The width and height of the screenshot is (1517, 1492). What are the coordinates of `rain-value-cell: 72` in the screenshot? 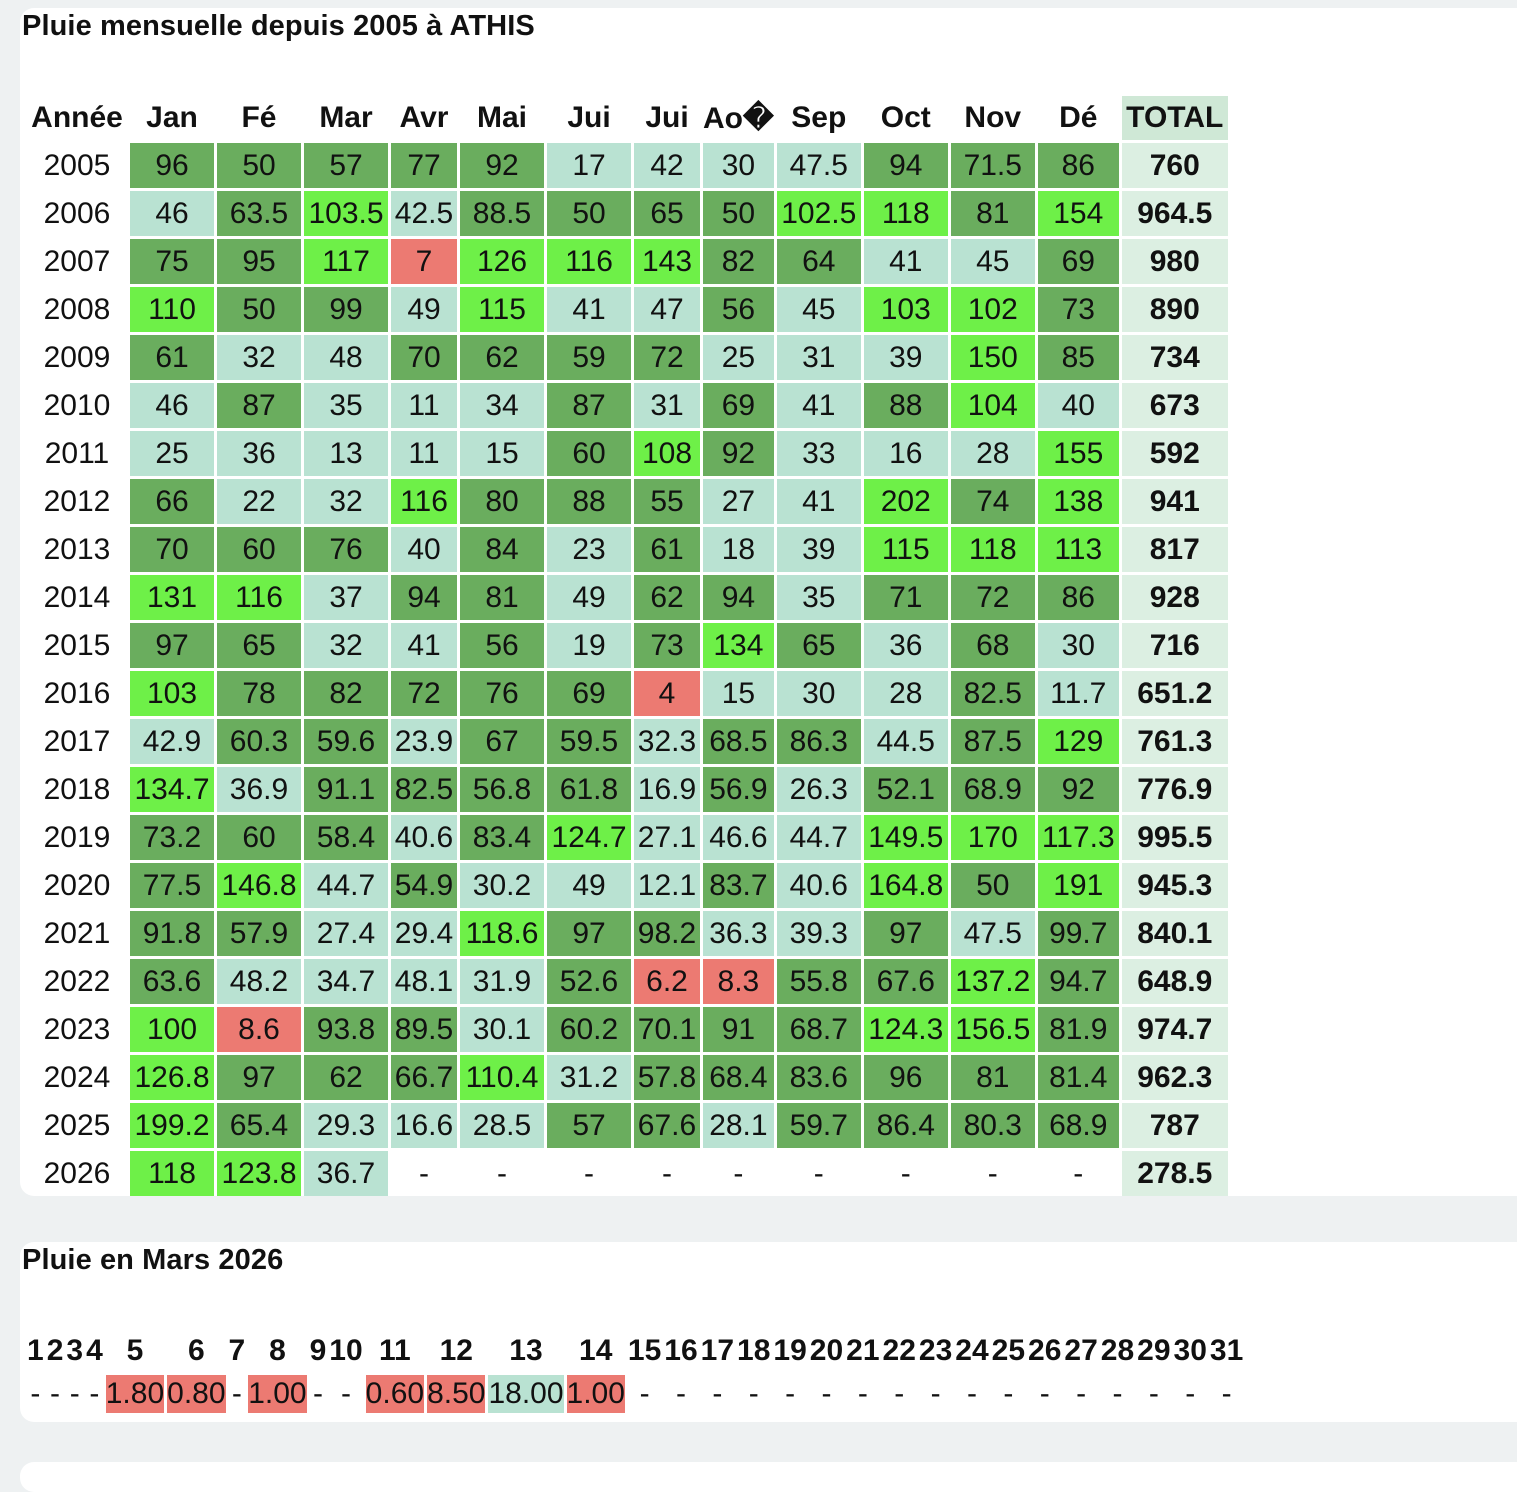 It's located at (992, 597).